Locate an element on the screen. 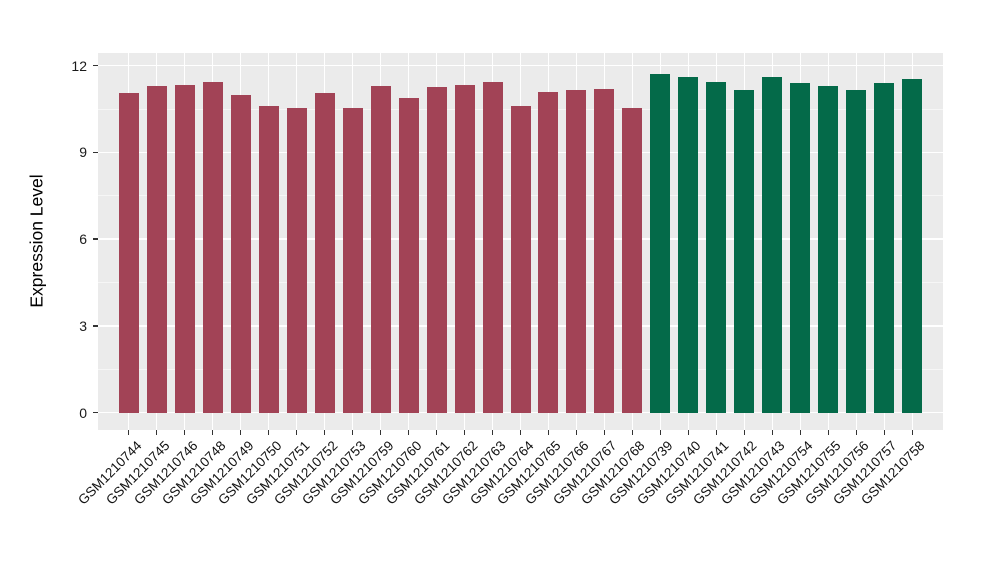 This screenshot has width=1000, height=580. bar-GSM1210741 is located at coordinates (716, 247).